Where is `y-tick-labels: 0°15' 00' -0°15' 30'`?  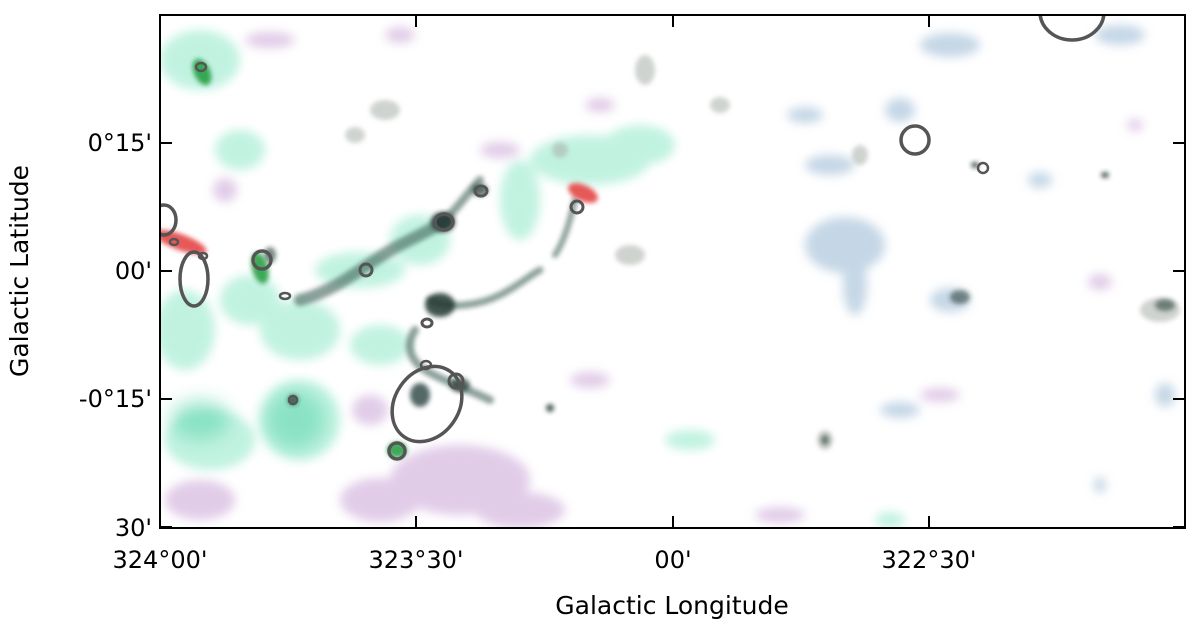
y-tick-labels: 0°15' 00' -0°15' 30' is located at coordinates (115, 335).